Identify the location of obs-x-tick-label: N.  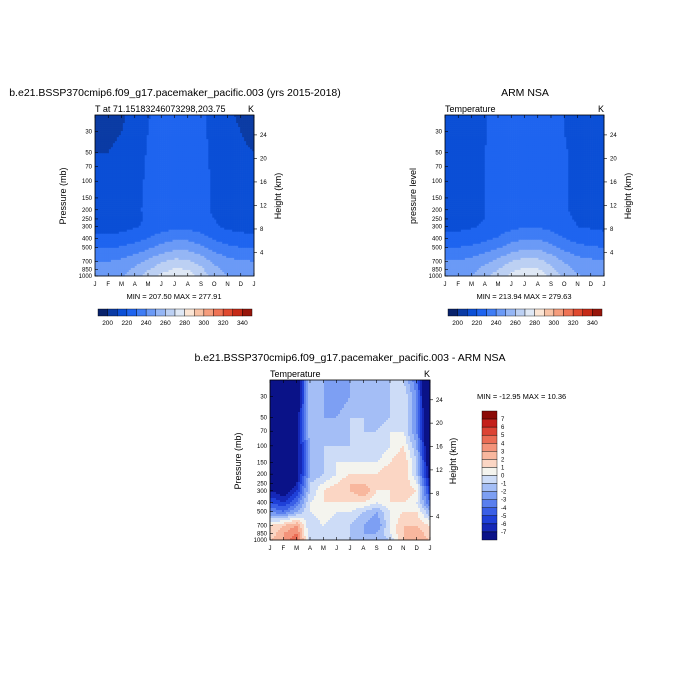
(577, 285).